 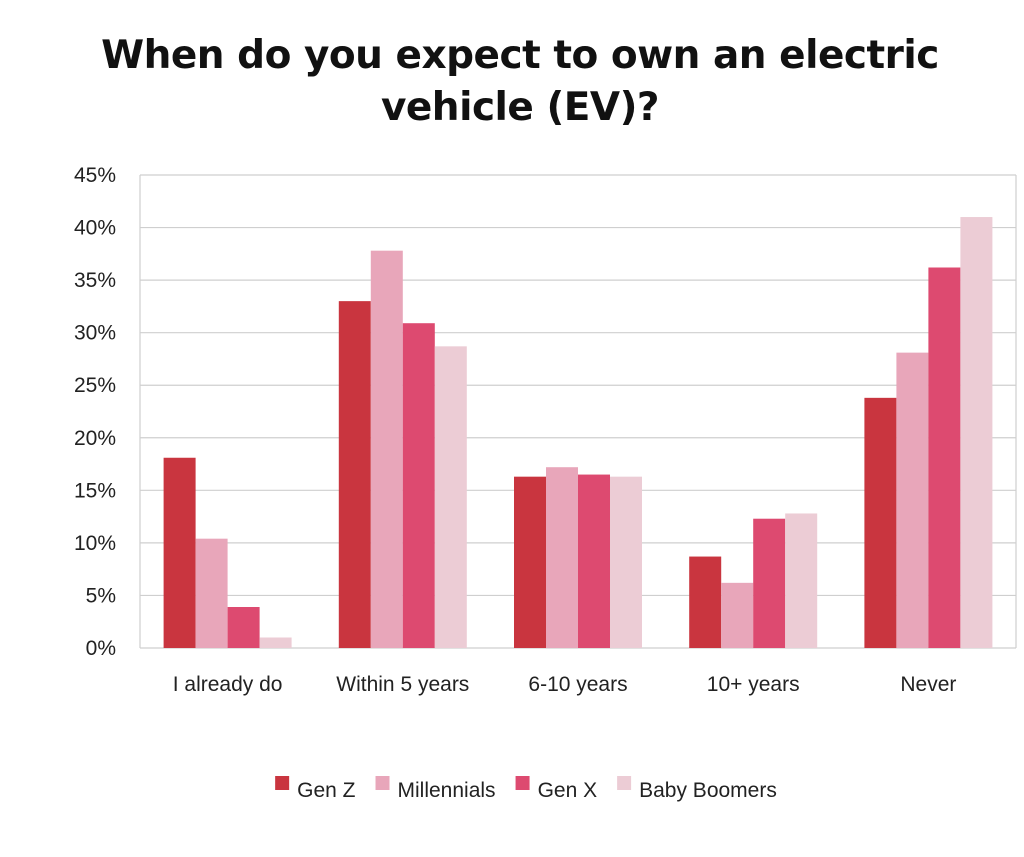 I want to click on y-tick-label: 0%, so click(x=101, y=648).